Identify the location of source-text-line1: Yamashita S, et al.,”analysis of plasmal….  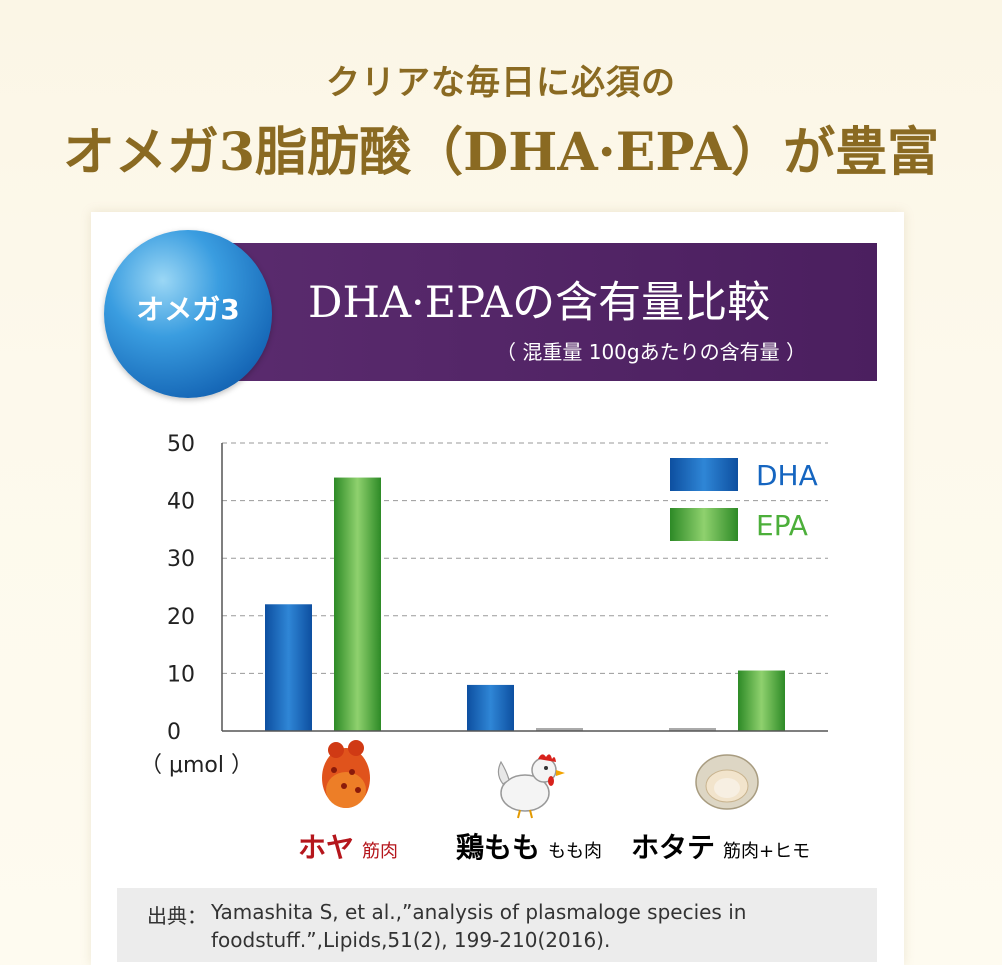
(479, 912).